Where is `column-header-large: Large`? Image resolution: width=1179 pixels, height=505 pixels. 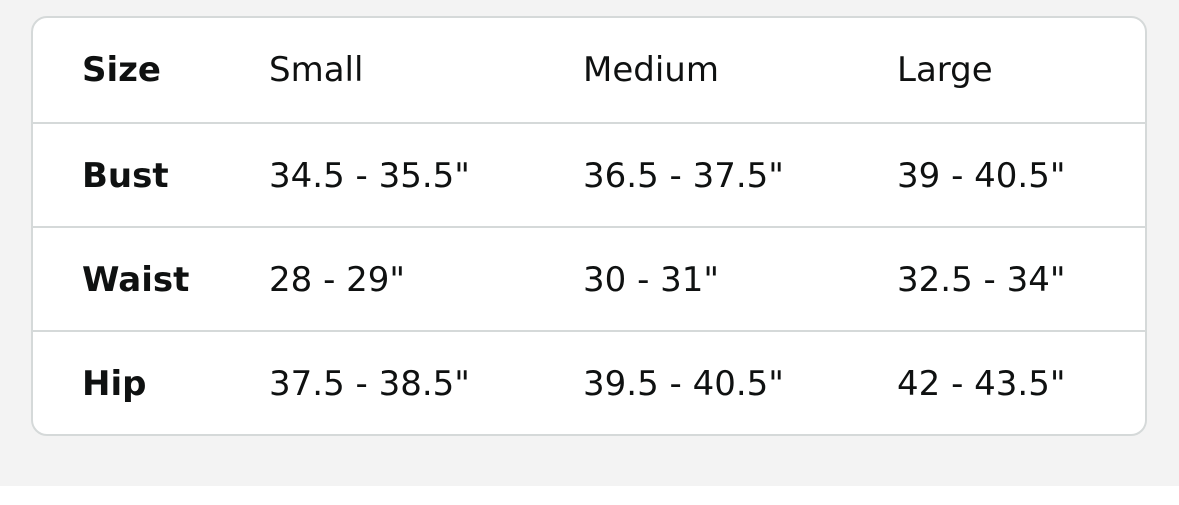 column-header-large: Large is located at coordinates (945, 70).